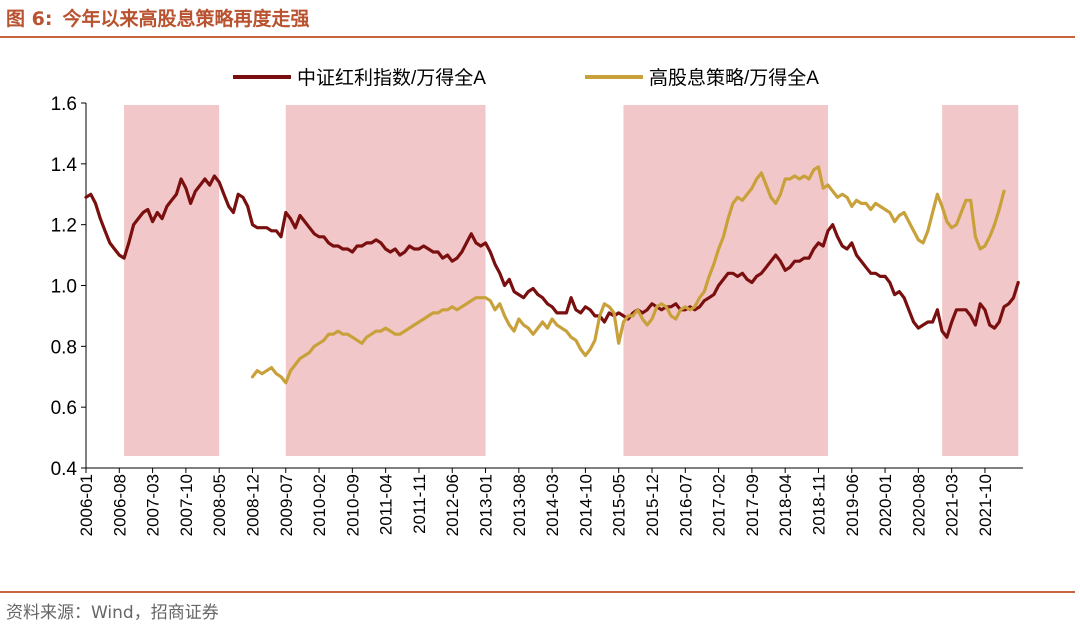 Image resolution: width=1080 pixels, height=627 pixels. Describe the element at coordinates (552, 505) in the screenshot. I see `x-tick-label: 2014-03` at that location.